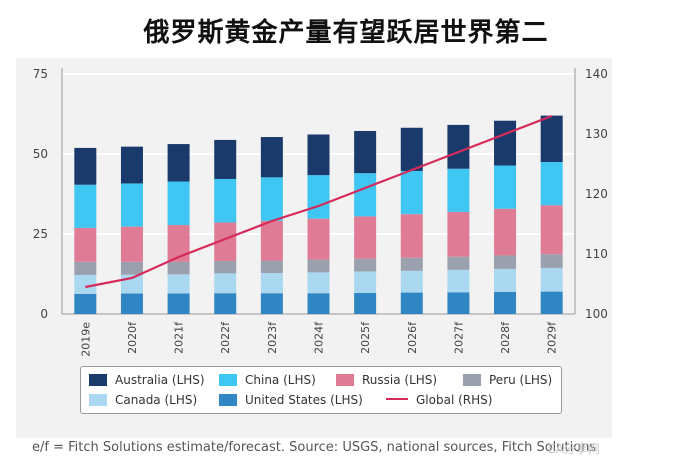  What do you see at coordinates (156, 400) in the screenshot?
I see `legend-label: Canada (LHS)` at bounding box center [156, 400].